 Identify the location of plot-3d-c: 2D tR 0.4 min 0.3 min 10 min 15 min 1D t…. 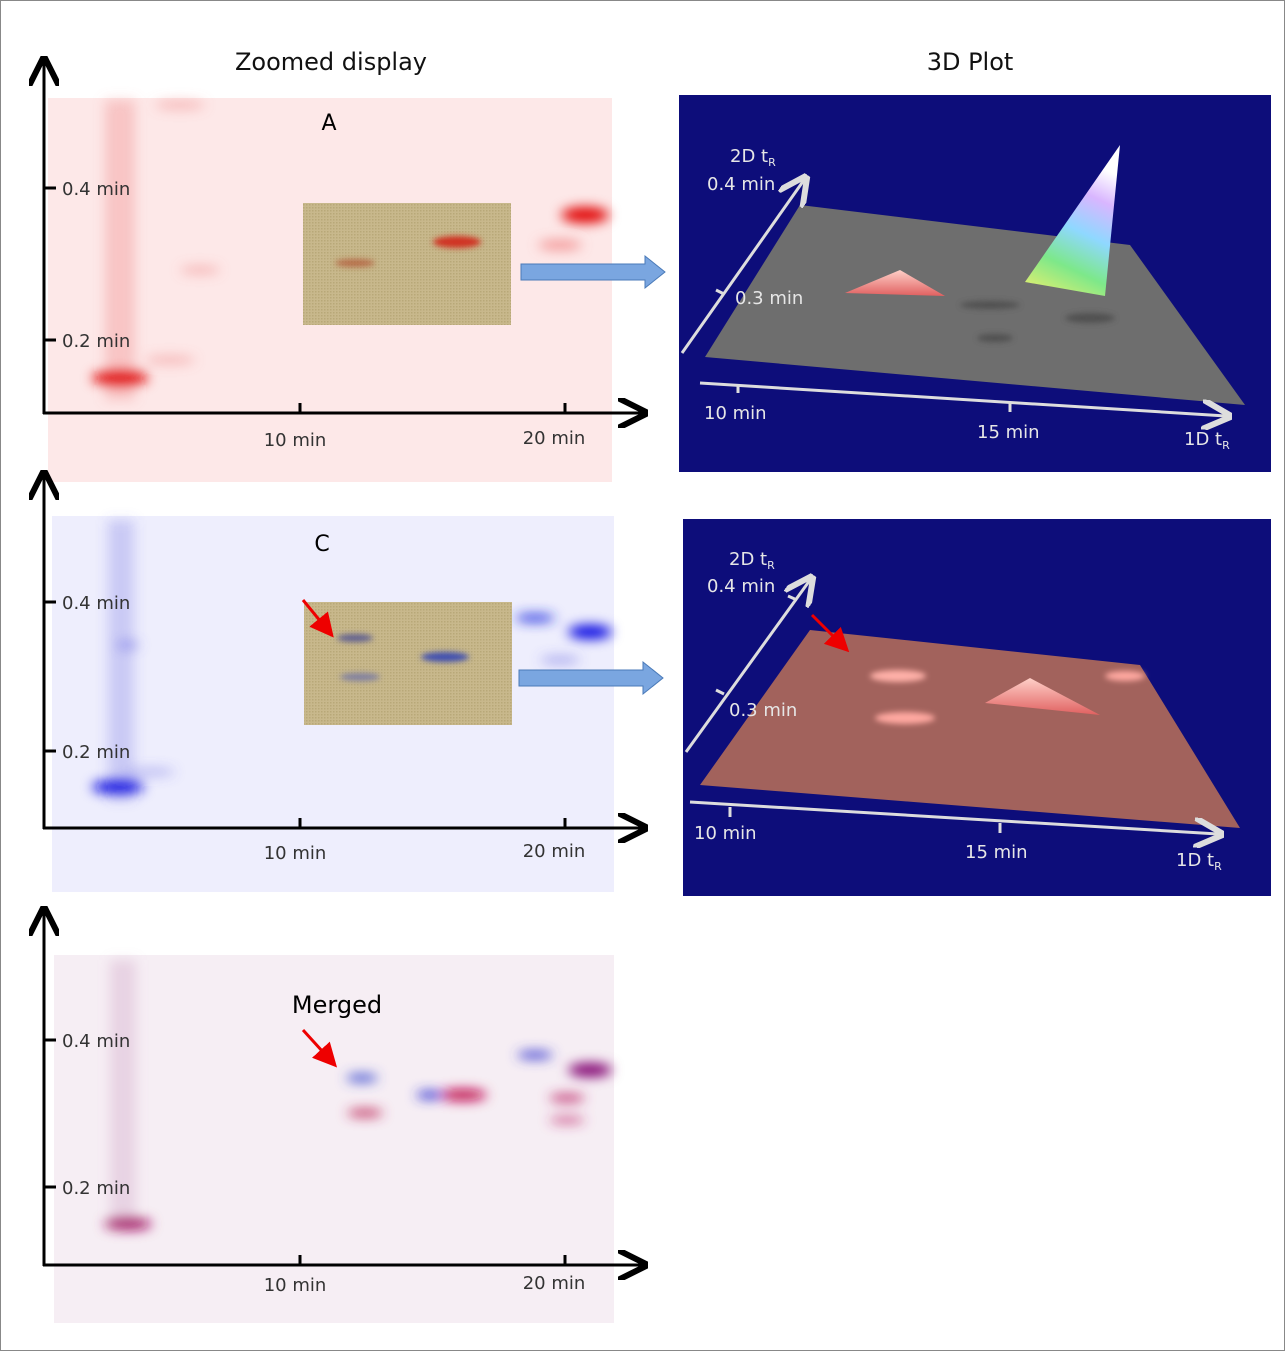
(977, 707).